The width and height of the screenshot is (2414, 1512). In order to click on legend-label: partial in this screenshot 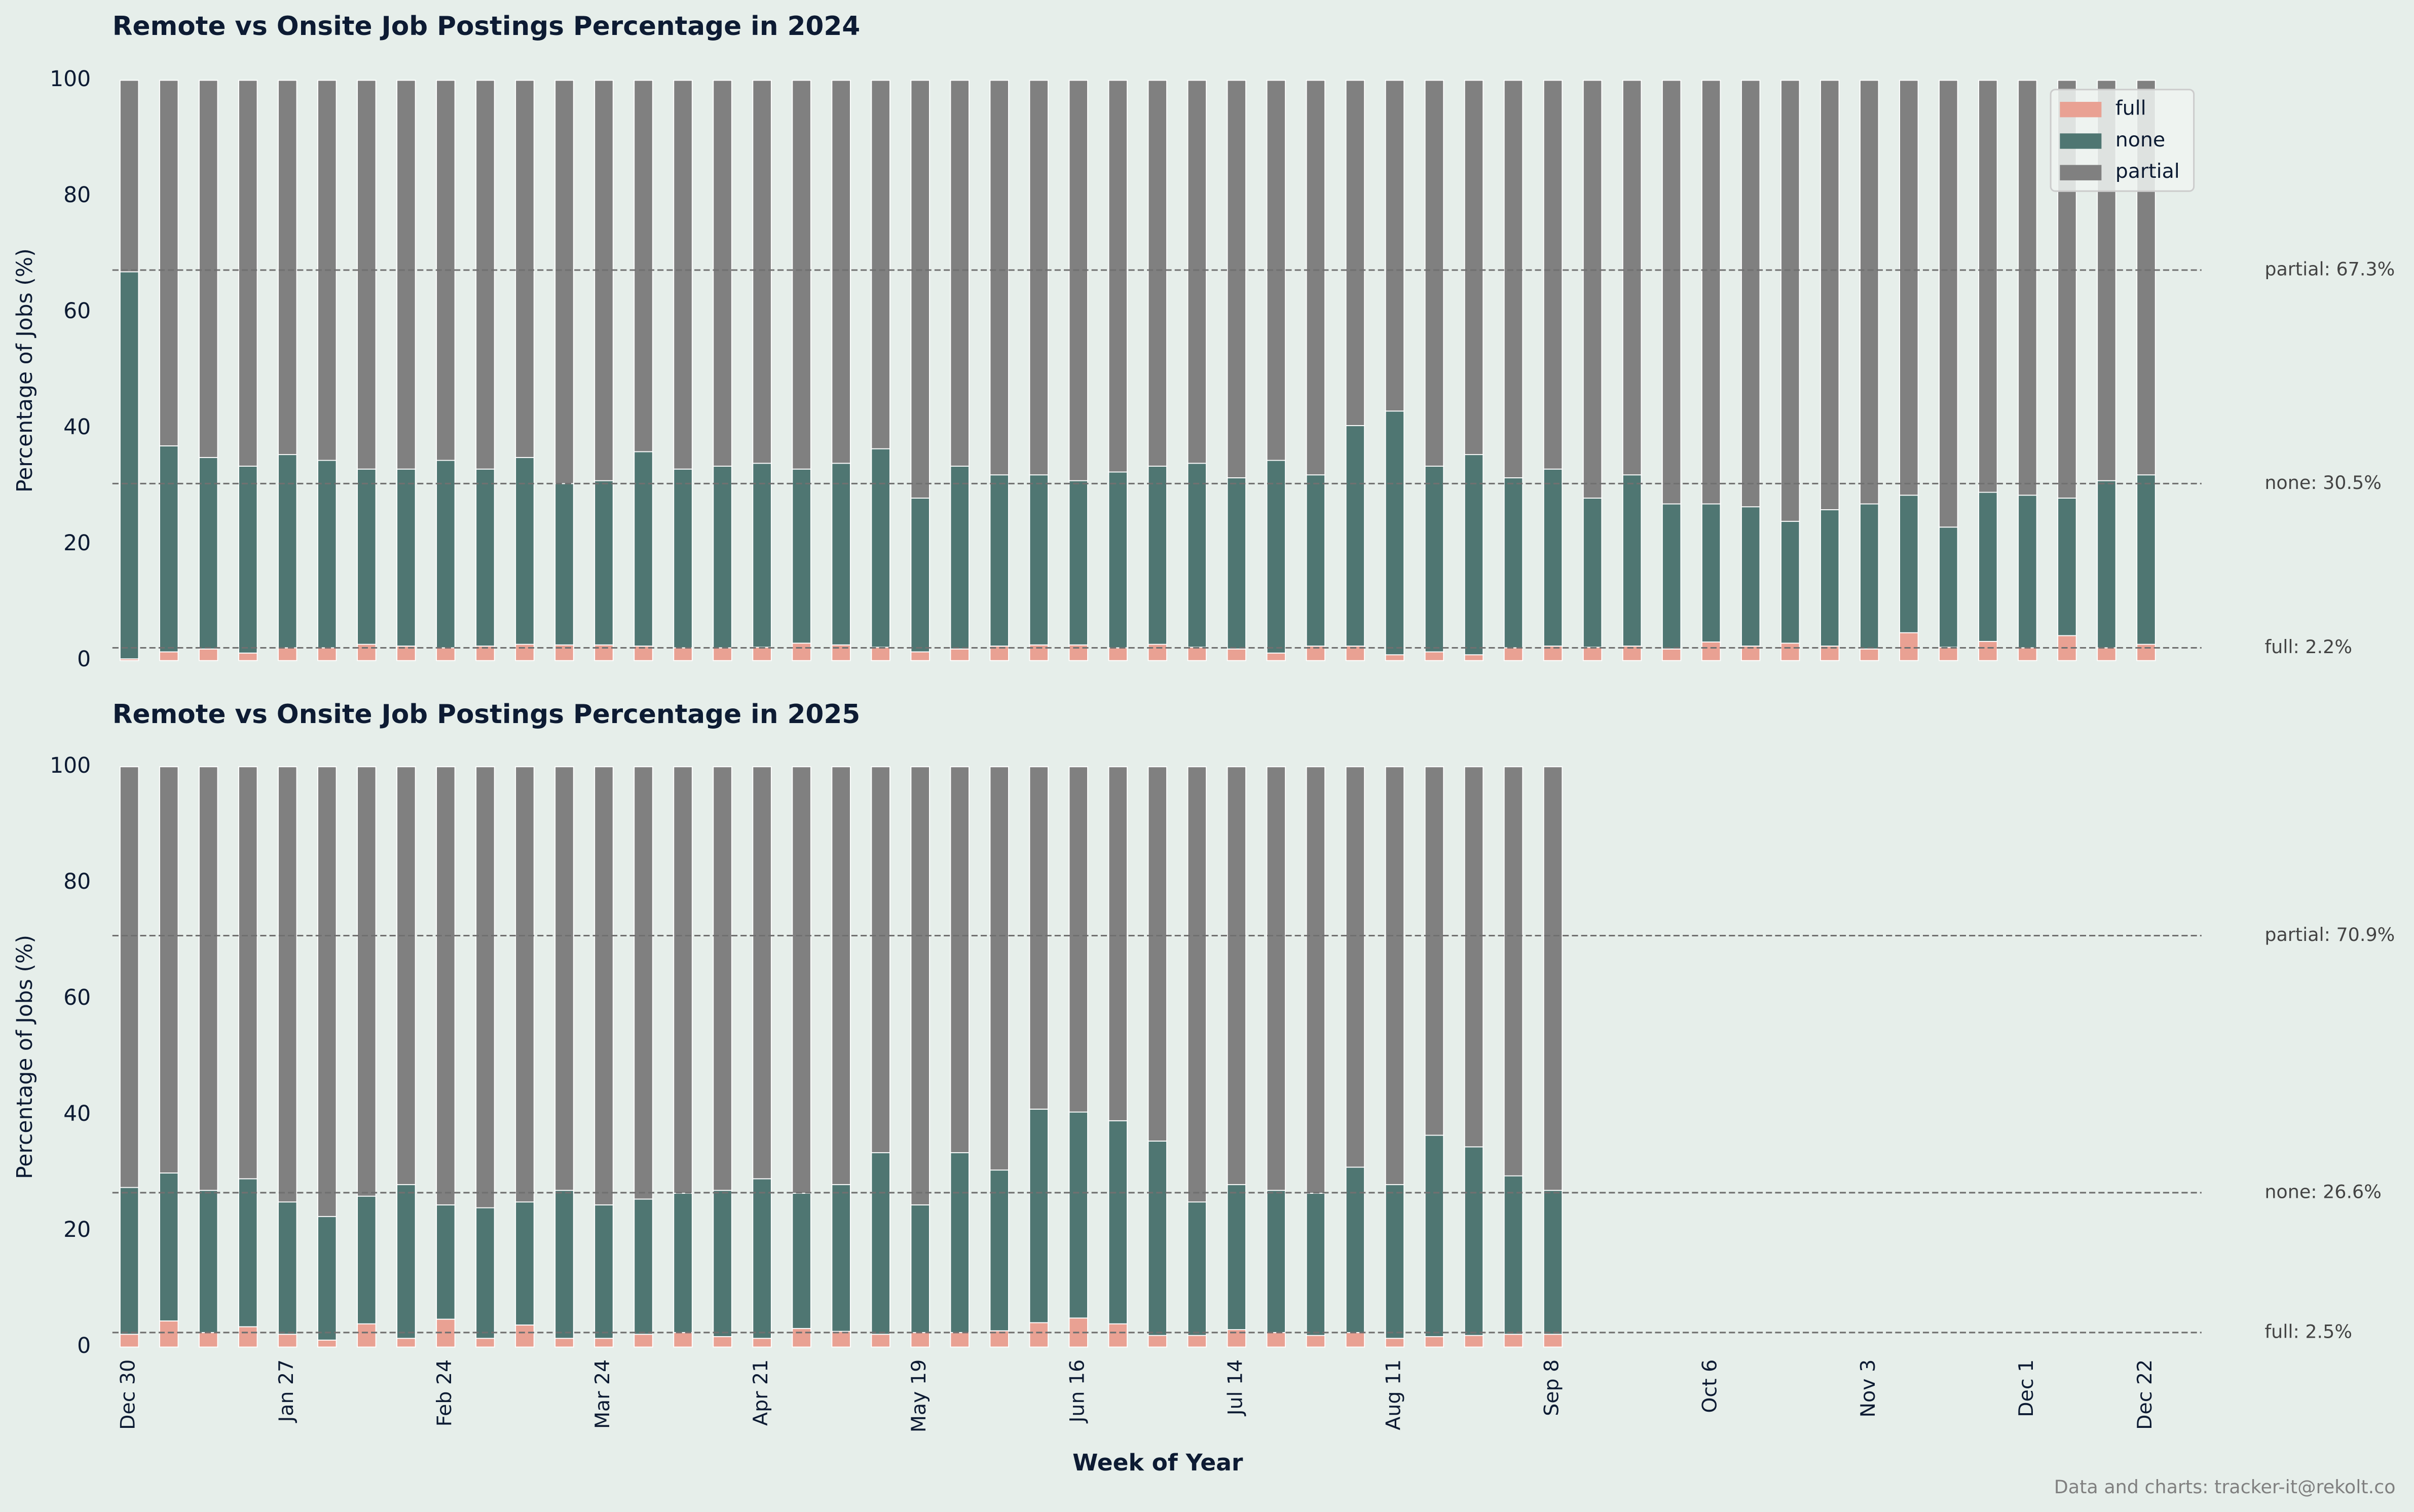, I will do `click(2147, 171)`.